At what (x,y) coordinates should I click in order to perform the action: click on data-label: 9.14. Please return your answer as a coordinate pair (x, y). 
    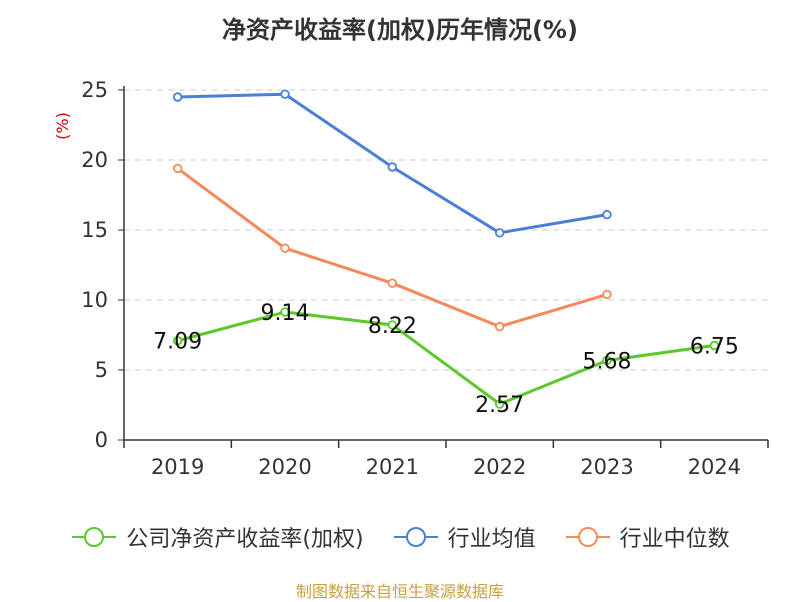
    Looking at the image, I should click on (285, 313).